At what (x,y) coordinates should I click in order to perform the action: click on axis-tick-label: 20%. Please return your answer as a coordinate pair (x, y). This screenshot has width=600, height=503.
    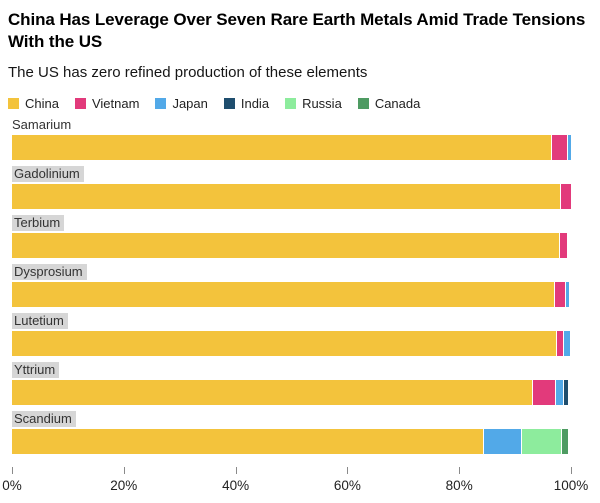
    Looking at the image, I should click on (124, 485).